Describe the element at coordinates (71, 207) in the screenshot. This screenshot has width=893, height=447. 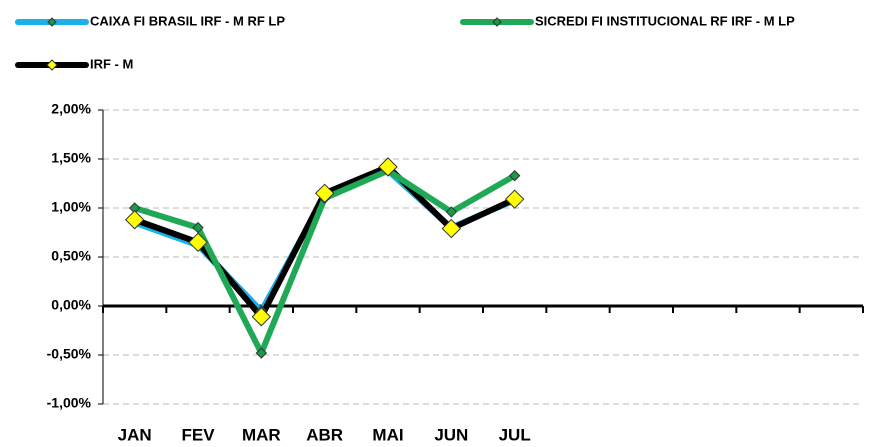
I see `y-tick-label: 1,00%` at that location.